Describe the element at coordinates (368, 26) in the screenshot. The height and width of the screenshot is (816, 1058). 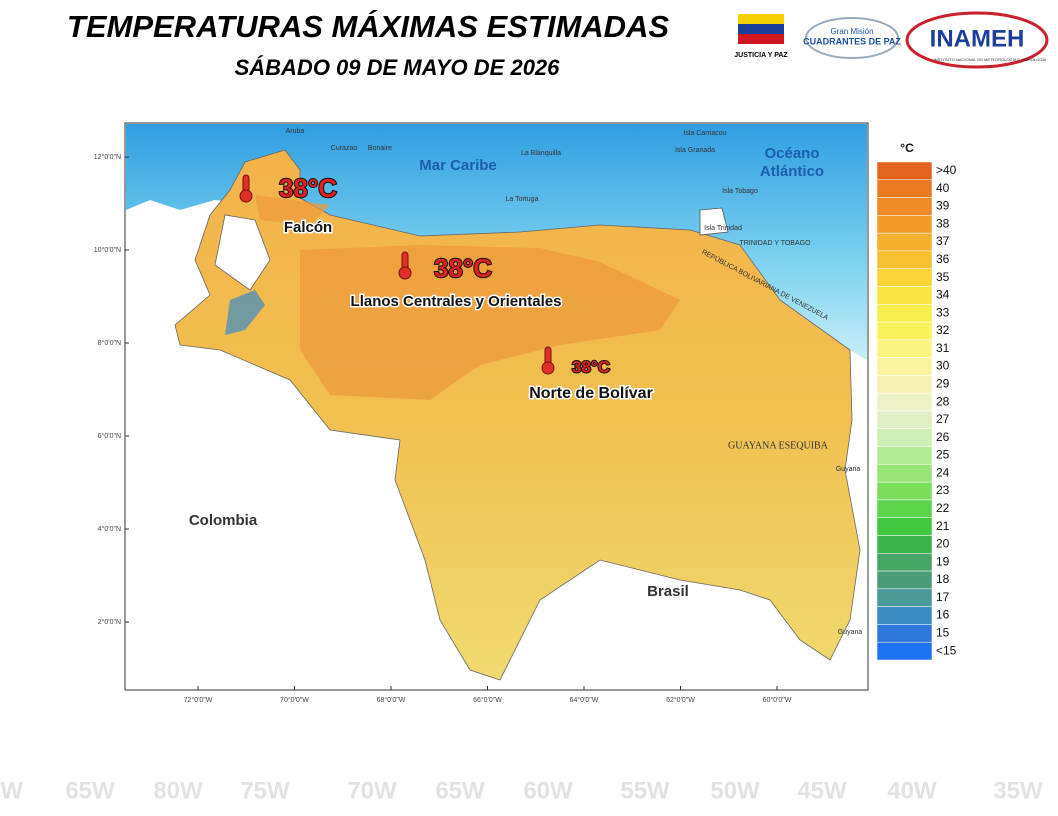
I see `title: TEMPERATURAS MÁXIMAS ESTIMADAS` at that location.